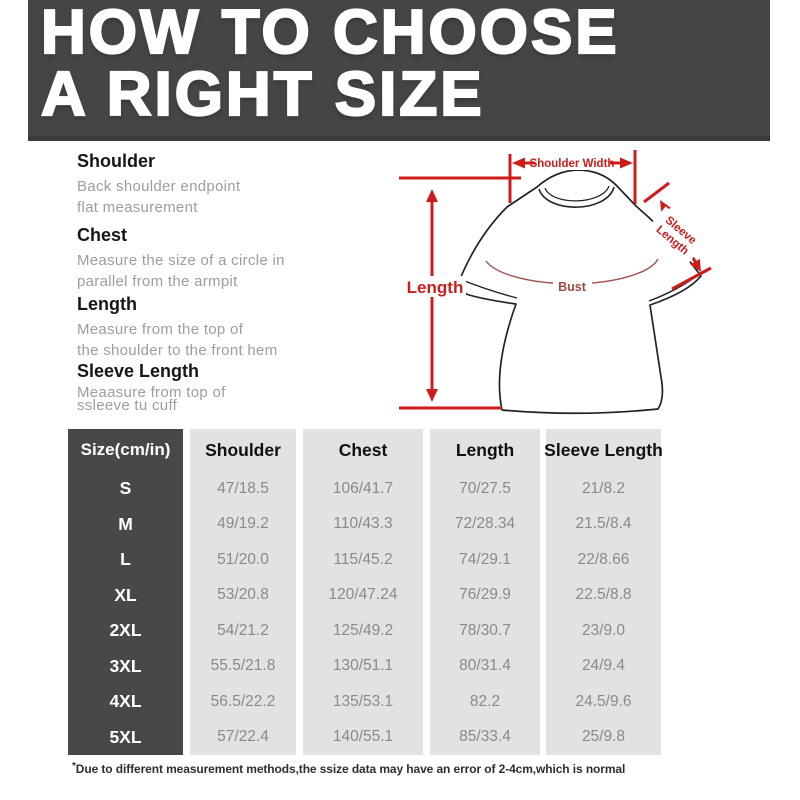  What do you see at coordinates (243, 595) in the screenshot?
I see `shoulder-value: 53/20.8` at bounding box center [243, 595].